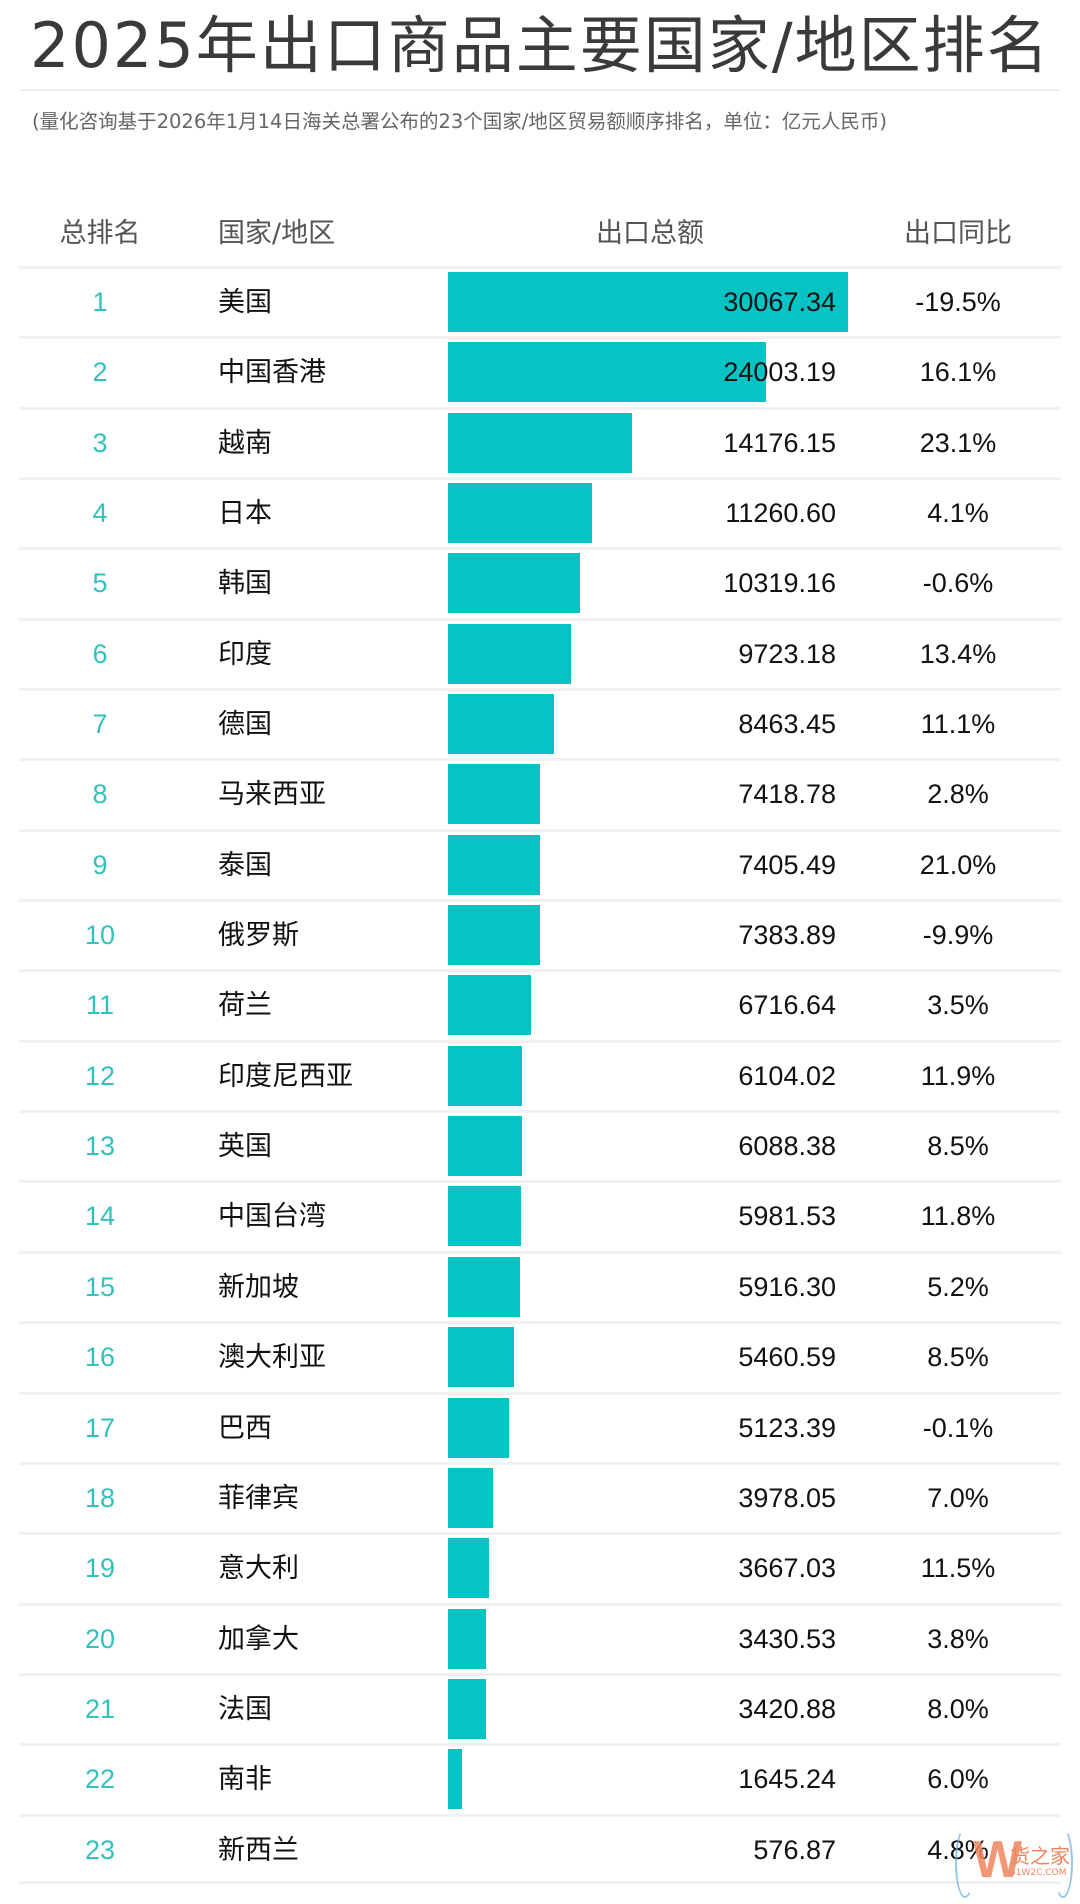 The width and height of the screenshot is (1080, 1904). Describe the element at coordinates (100, 1216) in the screenshot. I see `rank-cell: 14` at that location.